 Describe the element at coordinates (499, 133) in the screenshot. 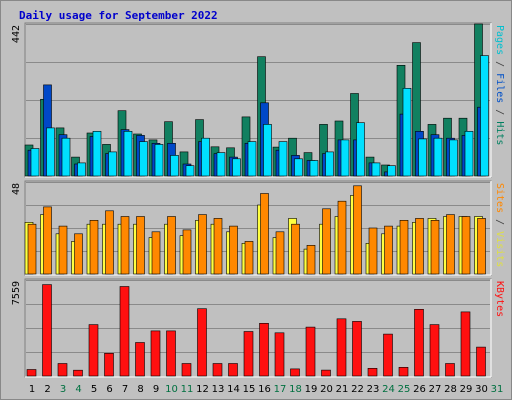

I see `right-axis-label-segment: Hits` at that location.